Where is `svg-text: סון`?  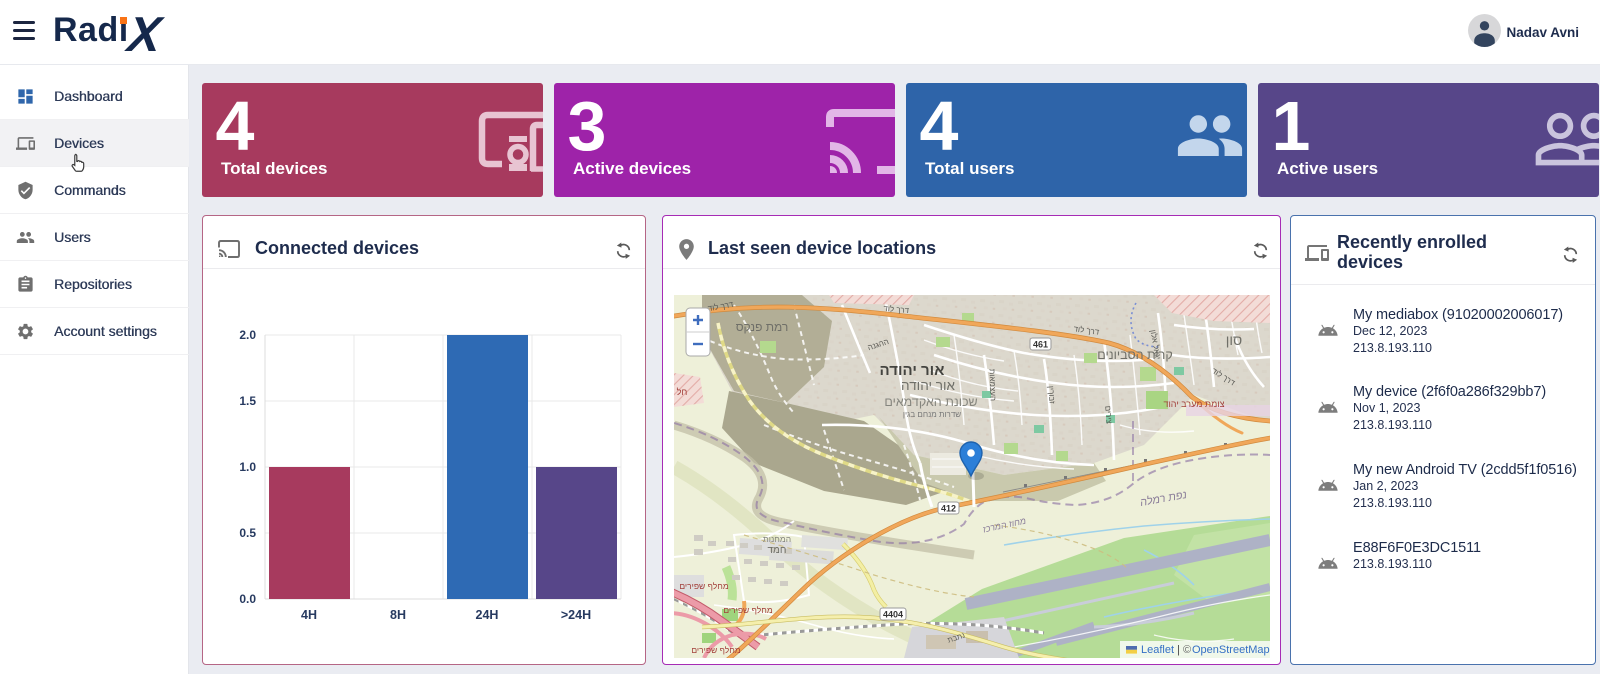 svg-text: סון is located at coordinates (1234, 340).